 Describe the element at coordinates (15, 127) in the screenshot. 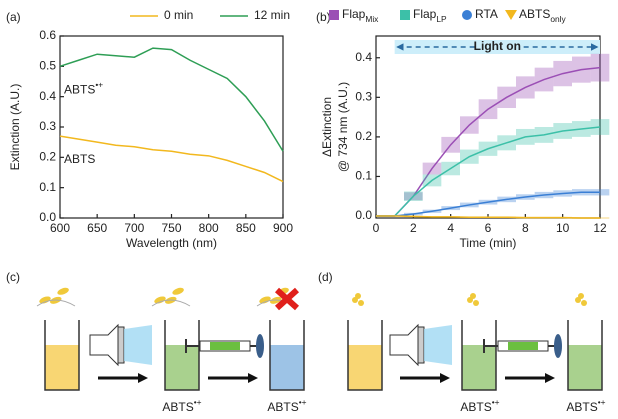

I see `y-axis-label: Extinction (A.U.)` at that location.